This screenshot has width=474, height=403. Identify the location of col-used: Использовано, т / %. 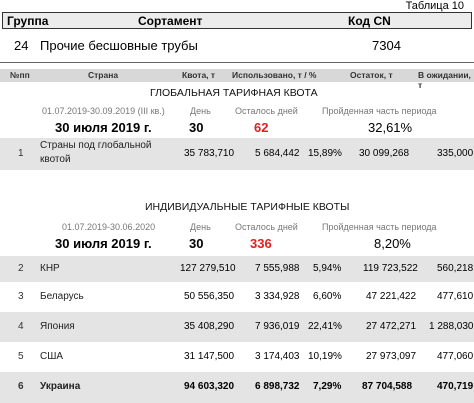
(274, 75).